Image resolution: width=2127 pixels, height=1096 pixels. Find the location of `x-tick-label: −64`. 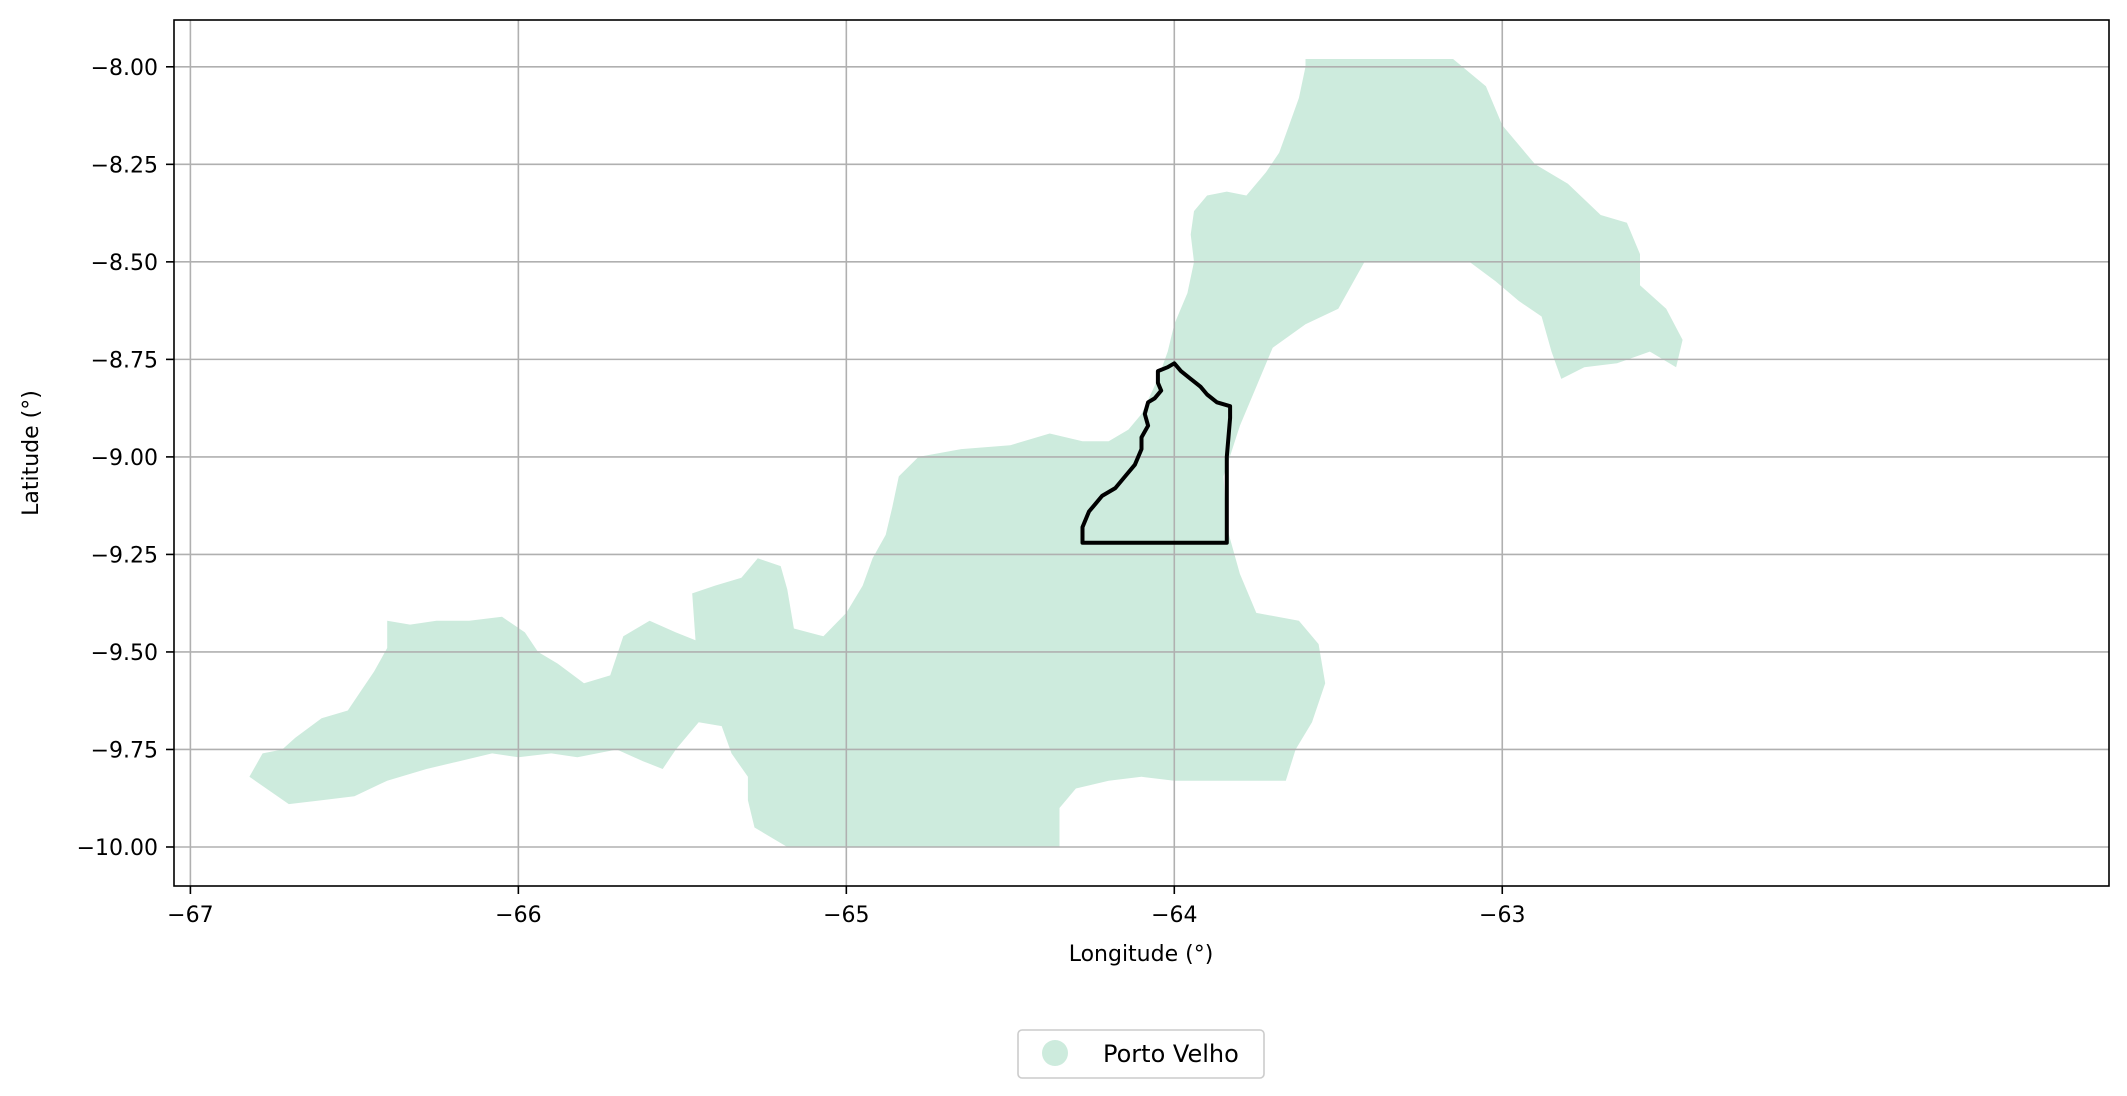

x-tick-label: −64 is located at coordinates (1174, 915).